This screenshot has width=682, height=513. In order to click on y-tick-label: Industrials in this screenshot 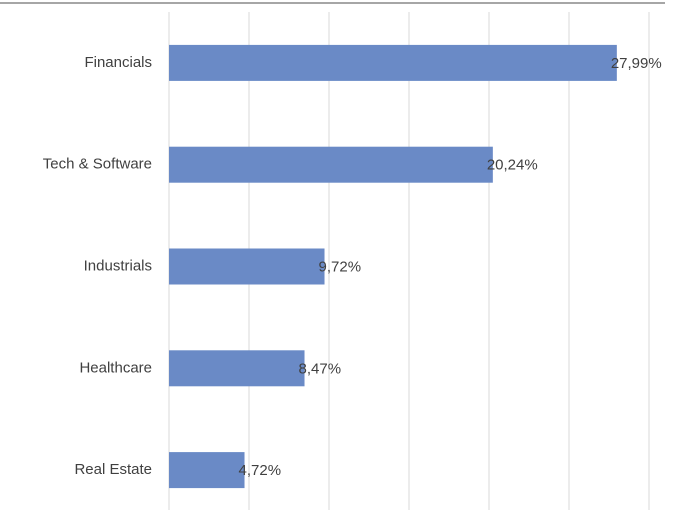, I will do `click(118, 265)`.